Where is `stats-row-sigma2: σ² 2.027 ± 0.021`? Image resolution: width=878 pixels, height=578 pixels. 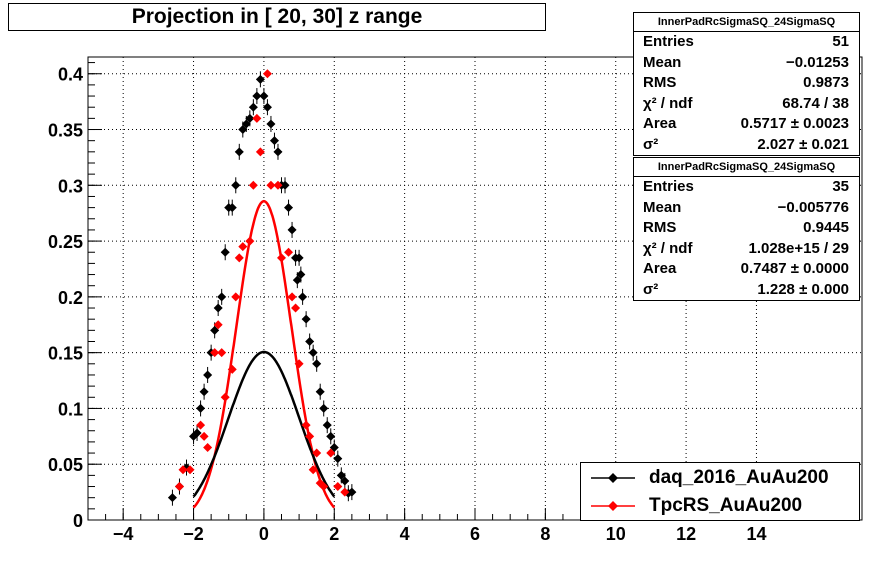 stats-row-sigma2: σ² 2.027 ± 0.021 is located at coordinates (746, 144).